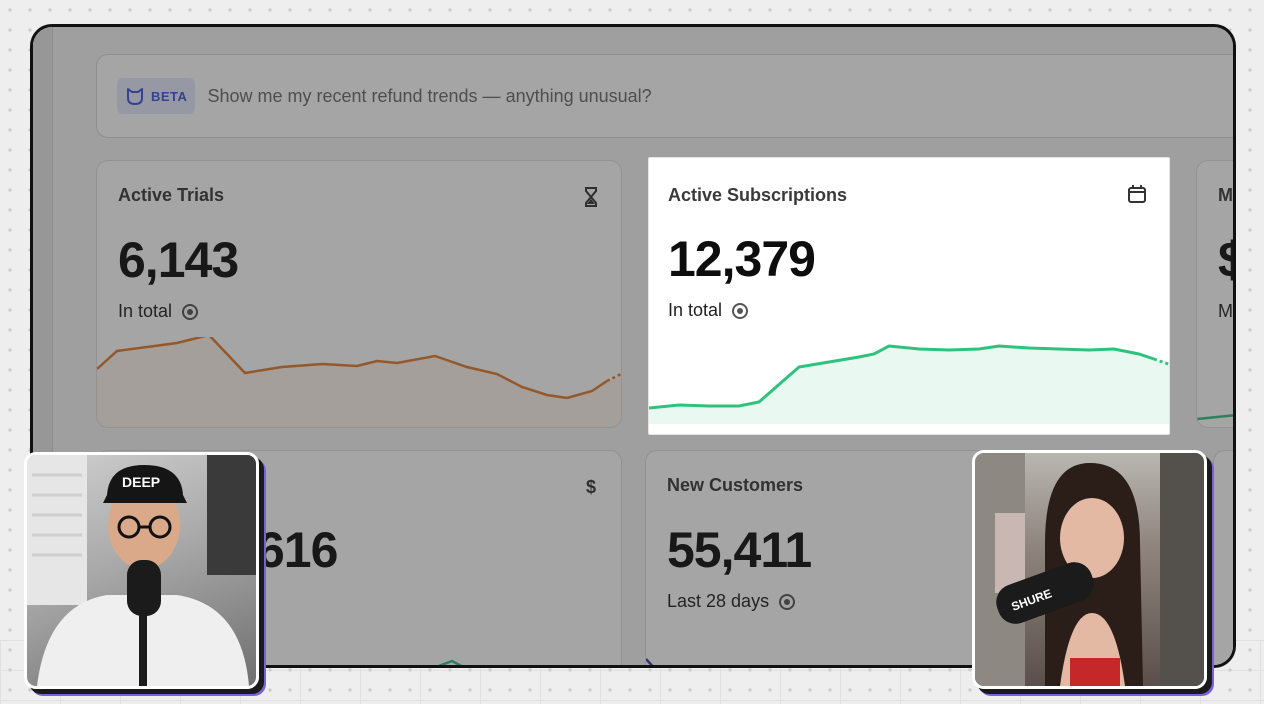 This screenshot has width=1264, height=704. Describe the element at coordinates (171, 195) in the screenshot. I see `card-title: Active Trials` at that location.